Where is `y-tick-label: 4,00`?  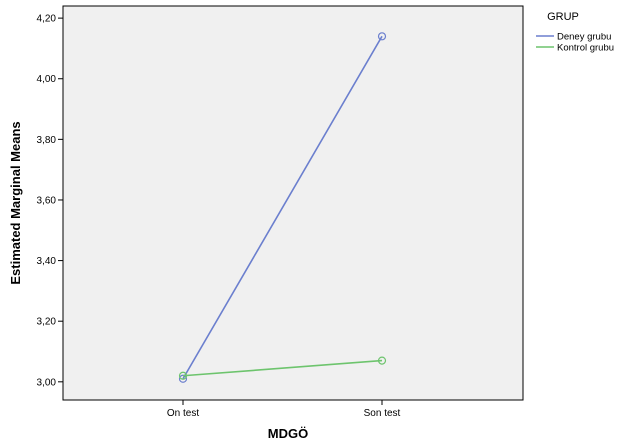 y-tick-label: 4,00 is located at coordinates (47, 79).